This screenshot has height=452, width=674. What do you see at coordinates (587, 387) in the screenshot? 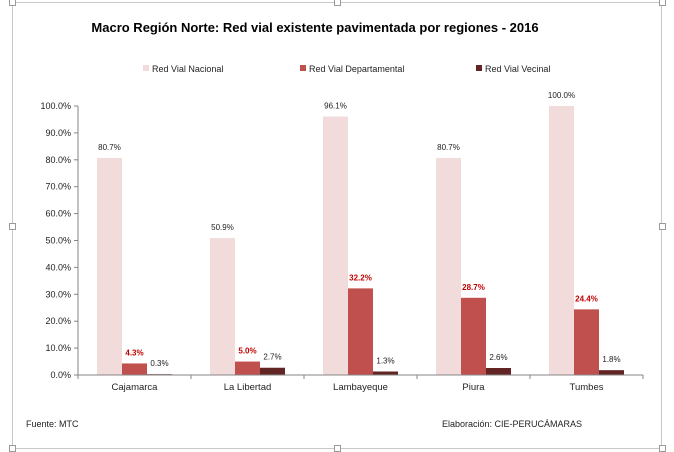
I see `x-category-label: Tumbes` at bounding box center [587, 387].